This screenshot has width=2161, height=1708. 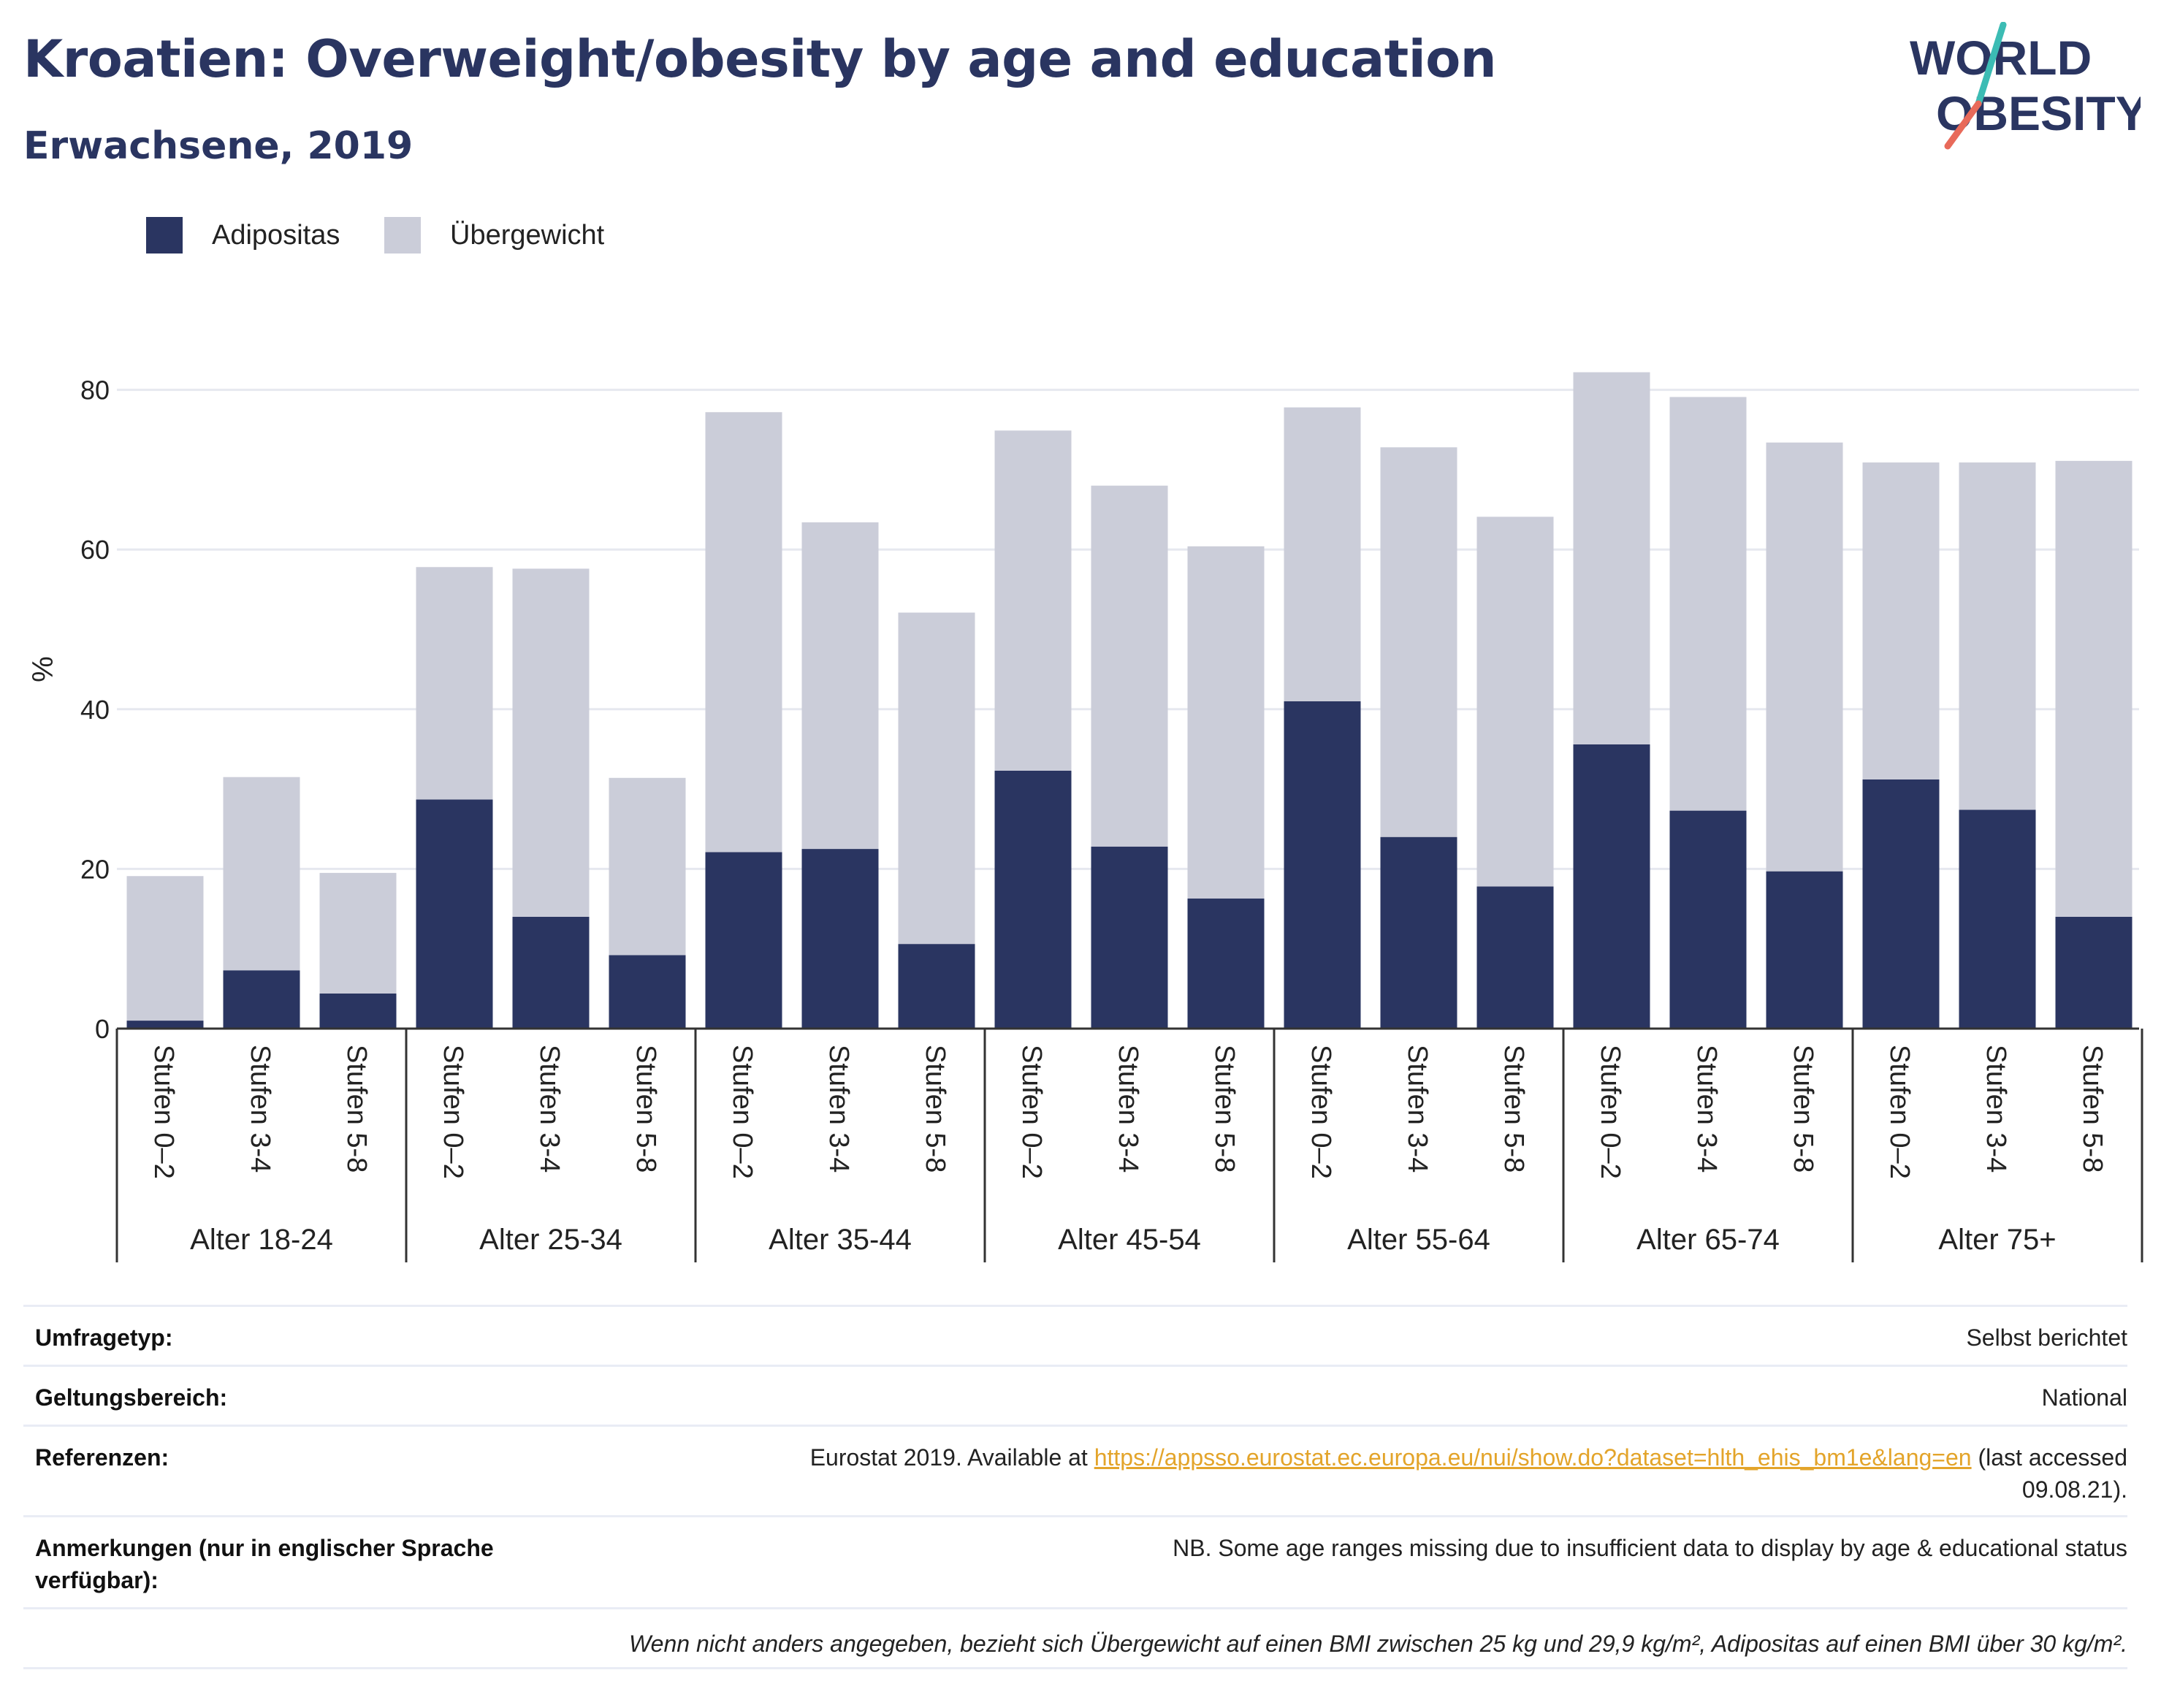 I want to click on legend-swatch-overweight, so click(x=402, y=235).